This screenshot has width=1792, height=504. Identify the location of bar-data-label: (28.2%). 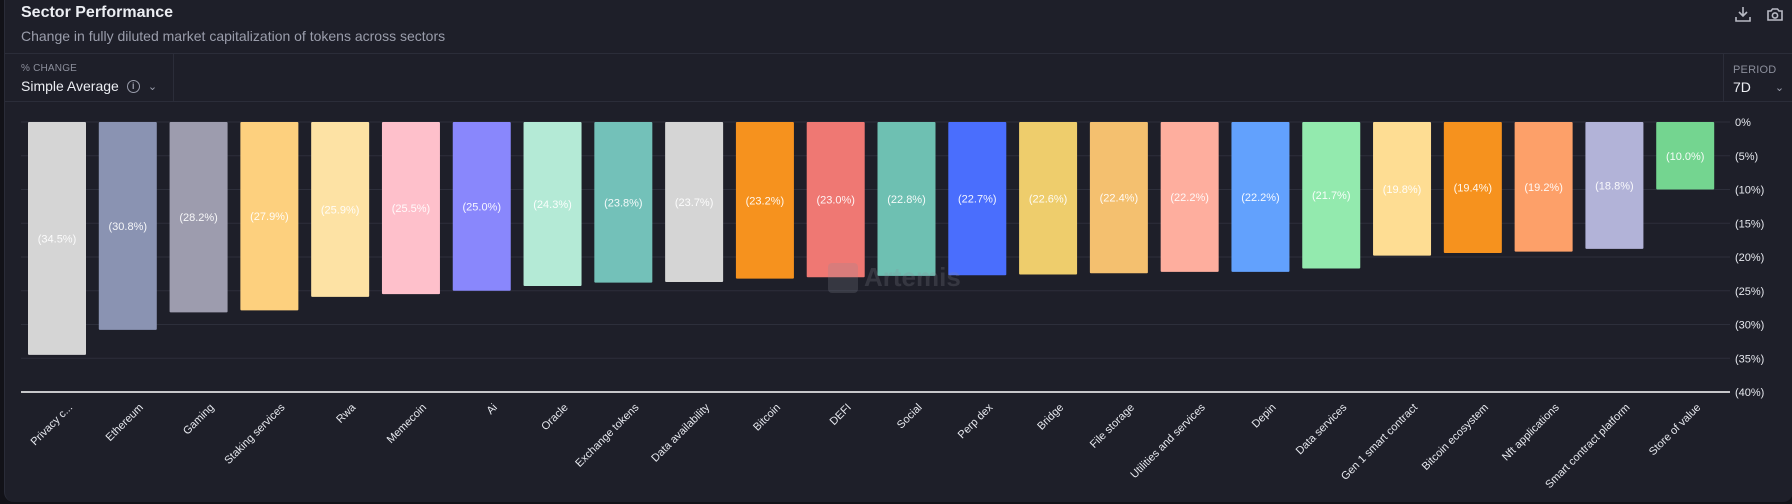
(198, 218).